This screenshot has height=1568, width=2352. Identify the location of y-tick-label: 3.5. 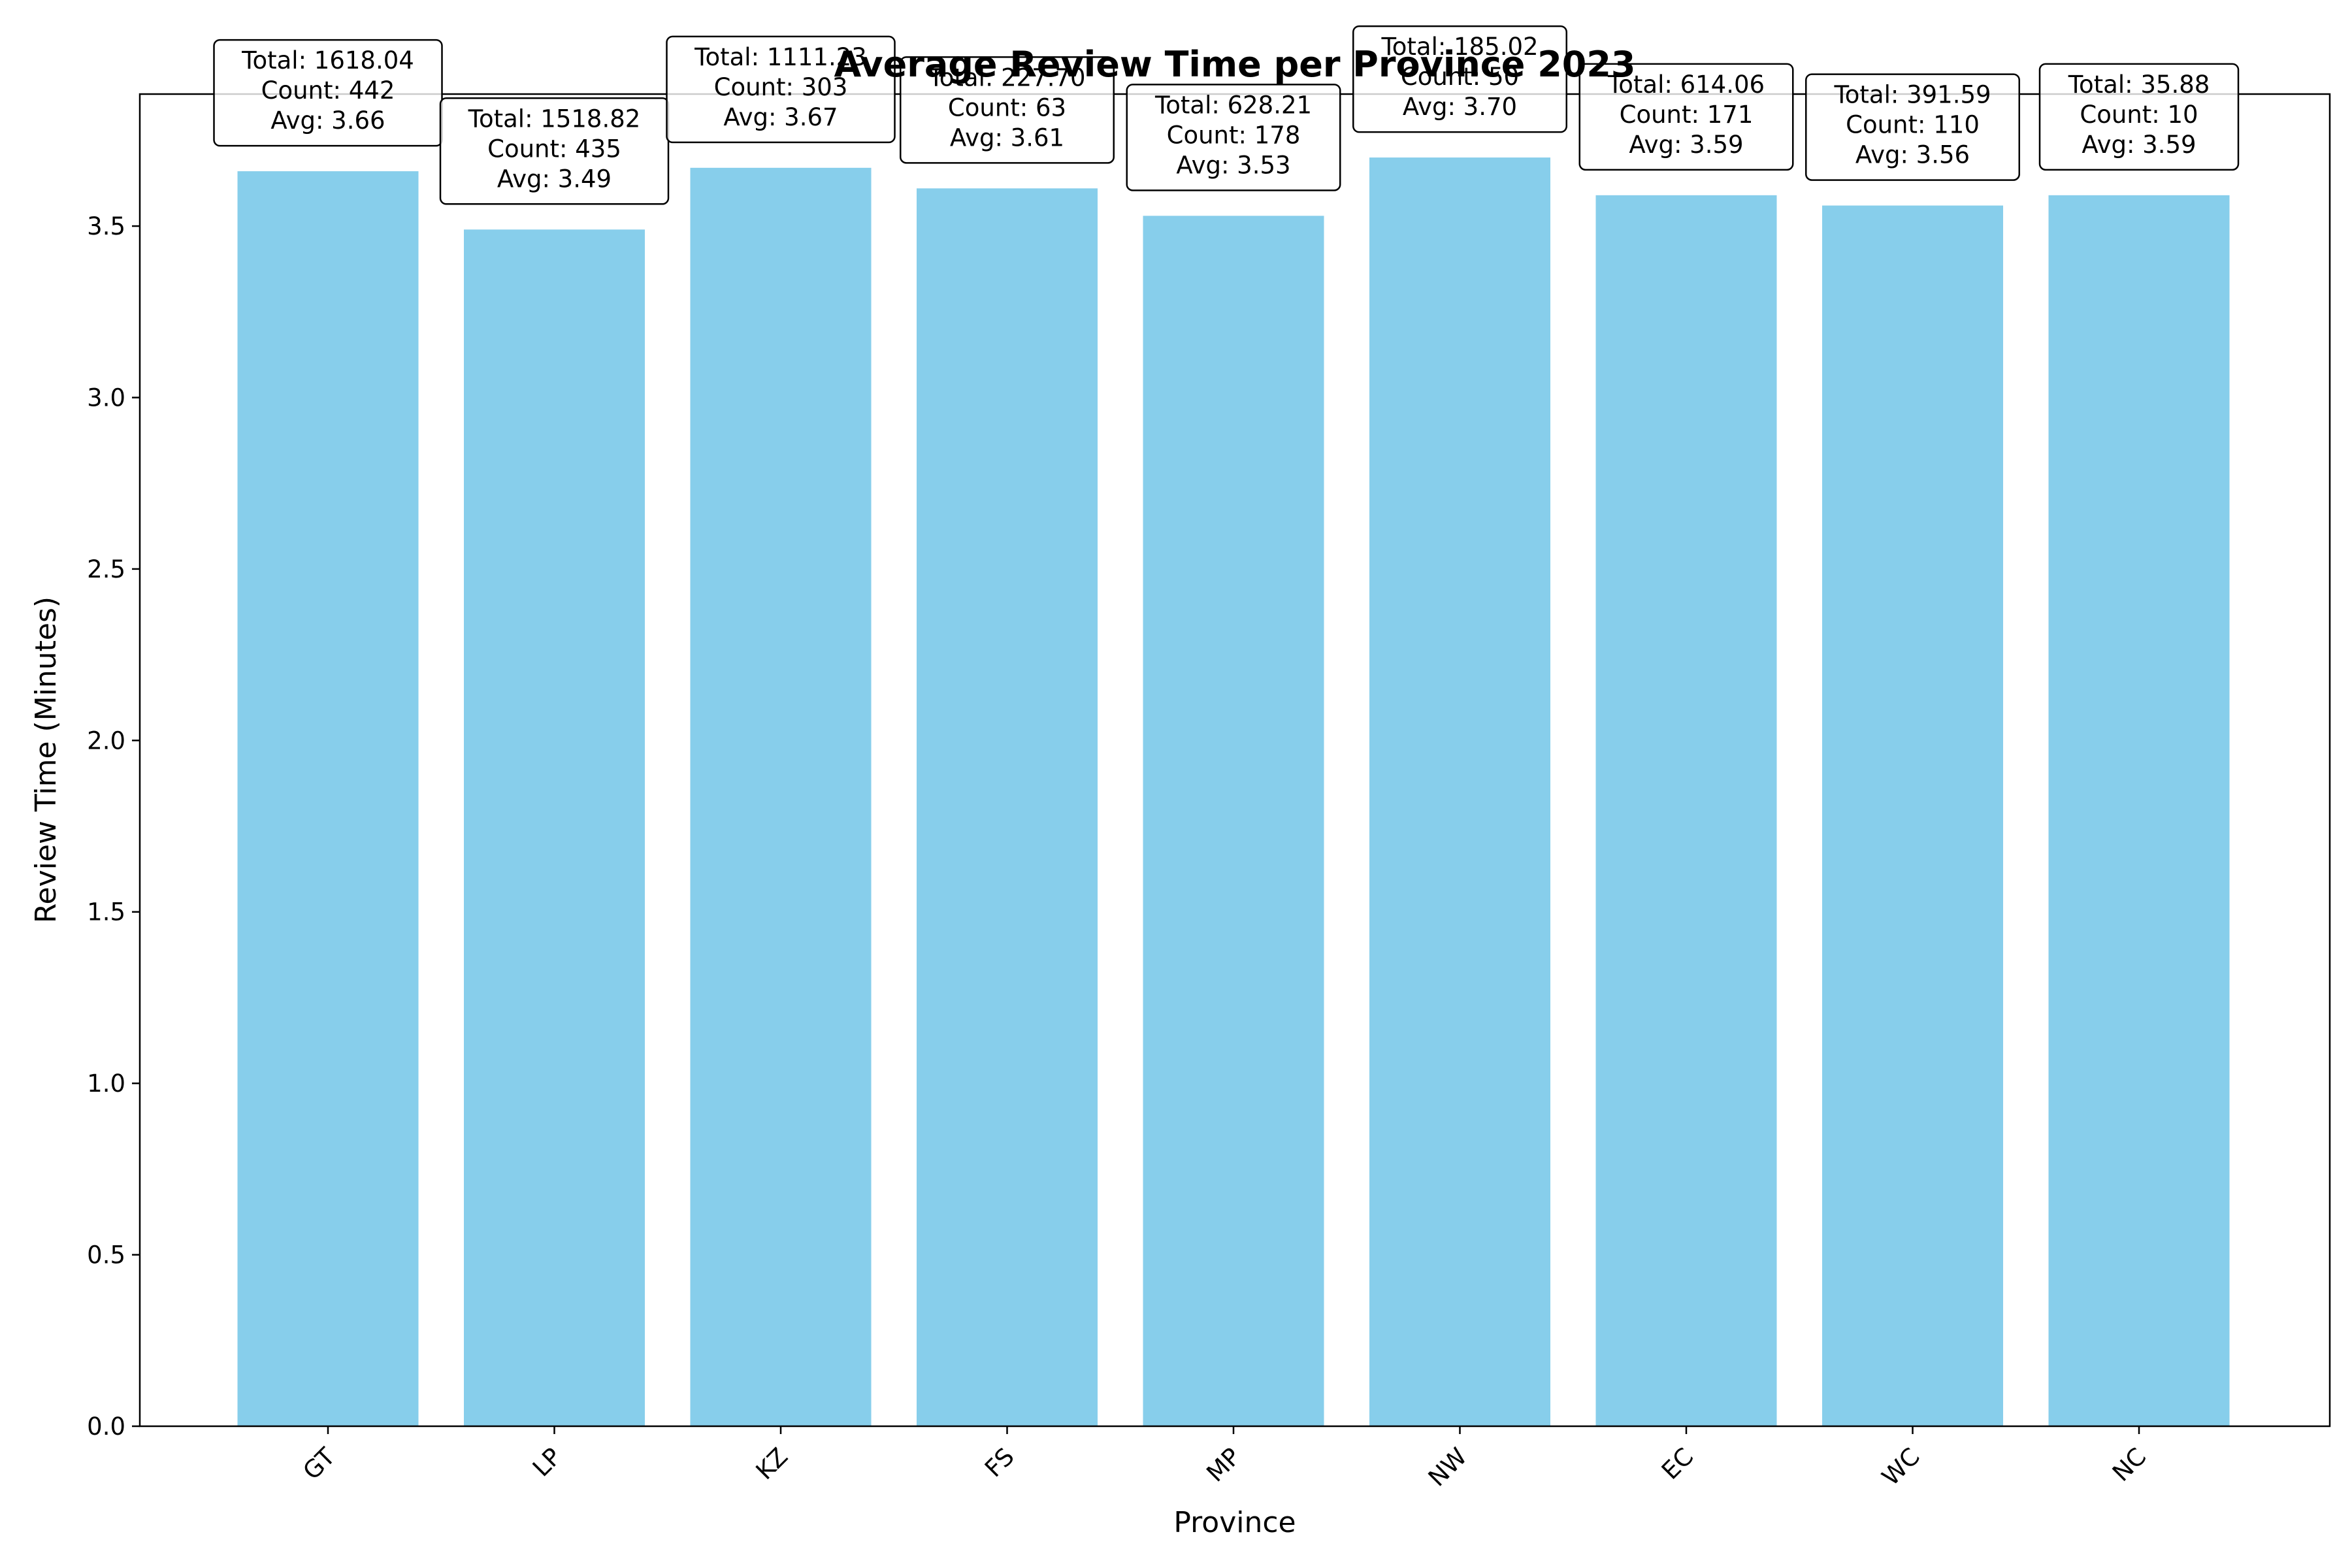
(106, 226).